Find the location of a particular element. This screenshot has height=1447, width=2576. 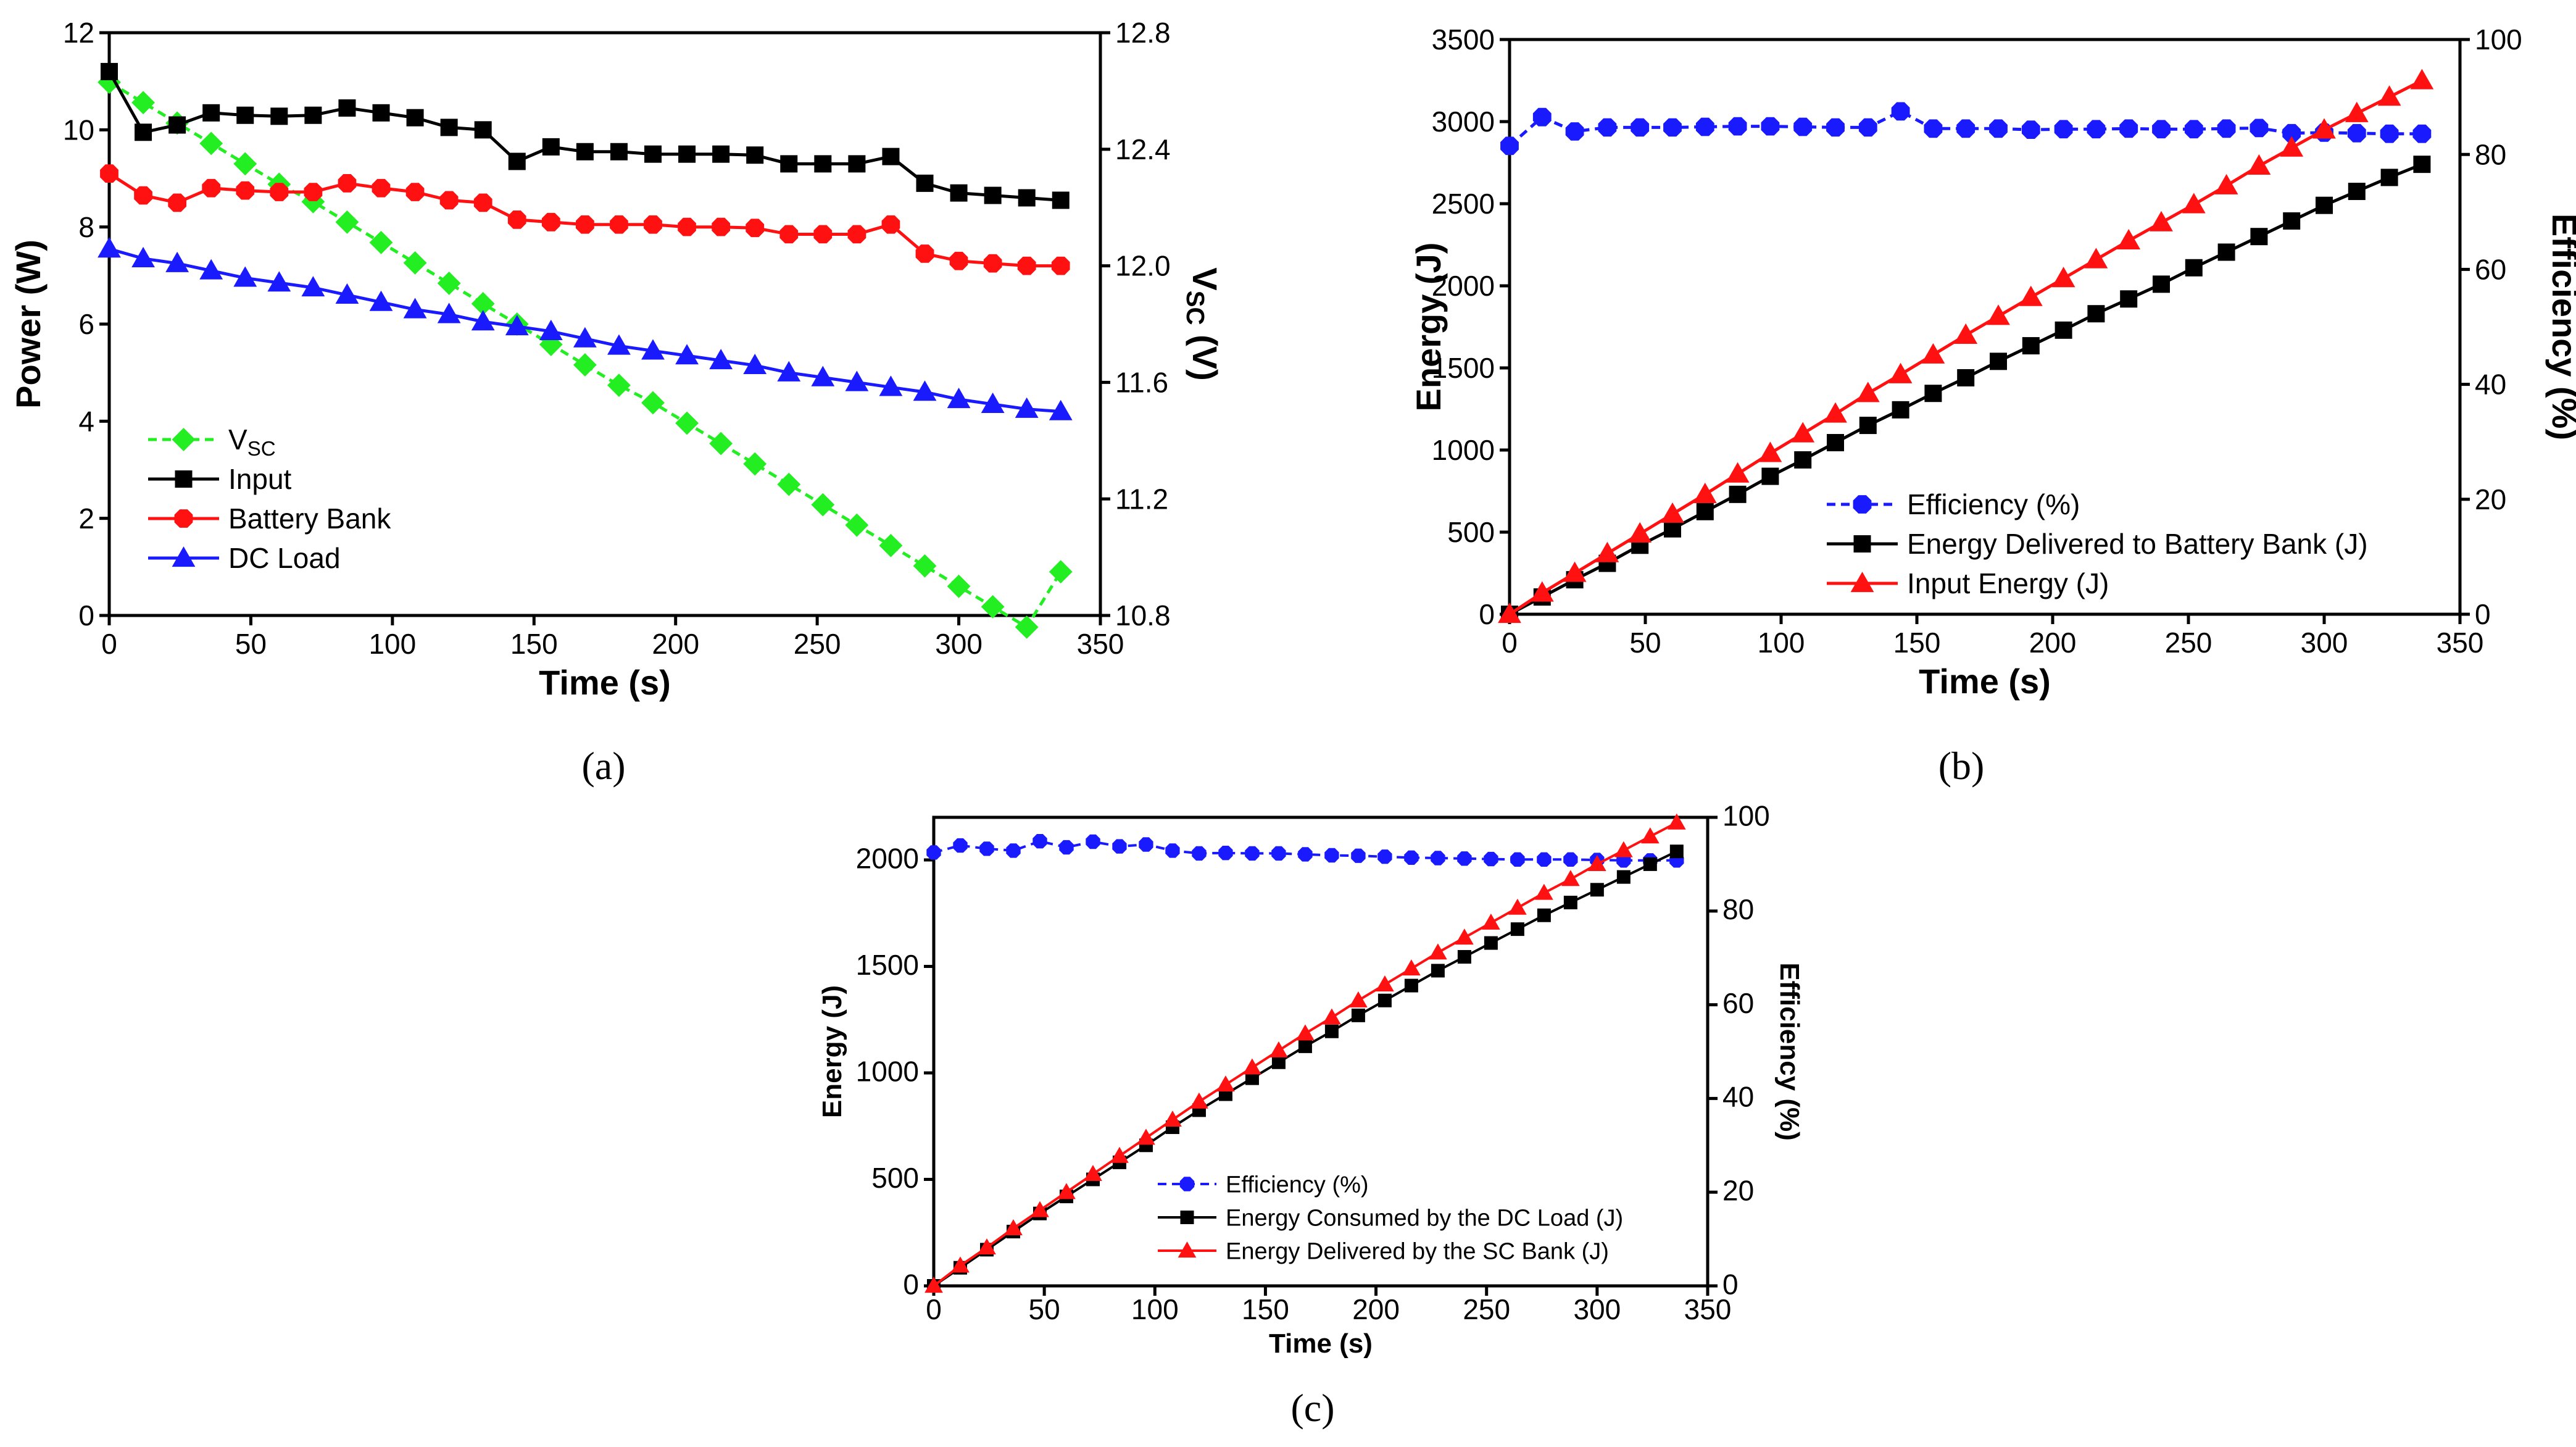

x-axis-title: Time (s) is located at coordinates (1321, 1343).